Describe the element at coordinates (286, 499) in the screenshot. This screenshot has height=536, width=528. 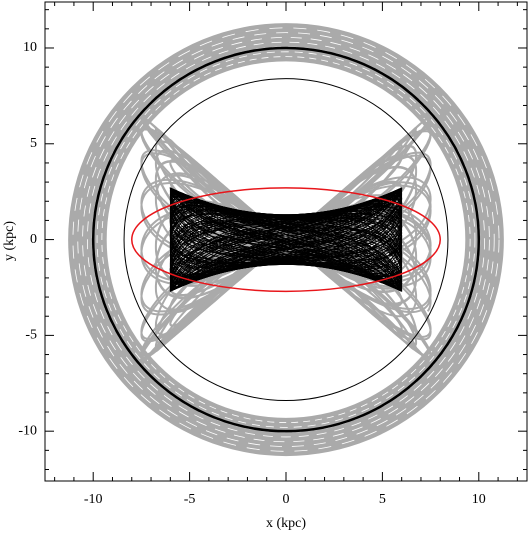
I see `x-tick-label: 0` at that location.